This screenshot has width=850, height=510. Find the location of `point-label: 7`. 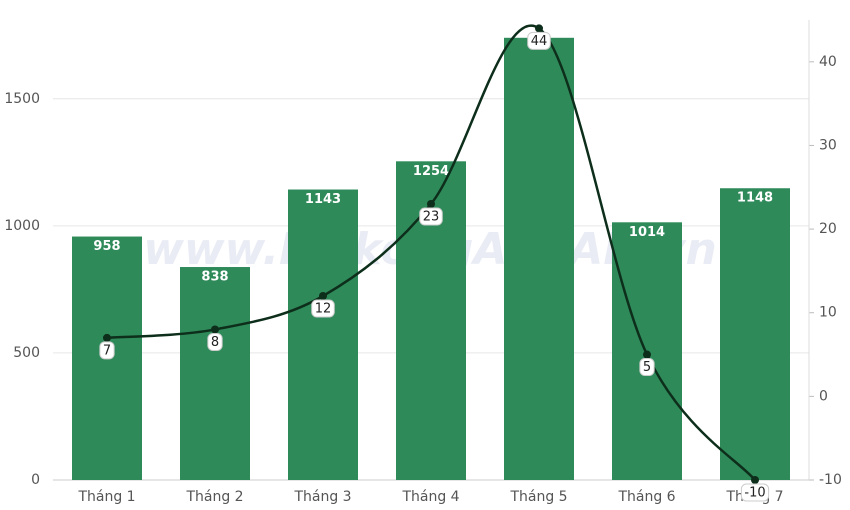

point-label: 7 is located at coordinates (107, 350).